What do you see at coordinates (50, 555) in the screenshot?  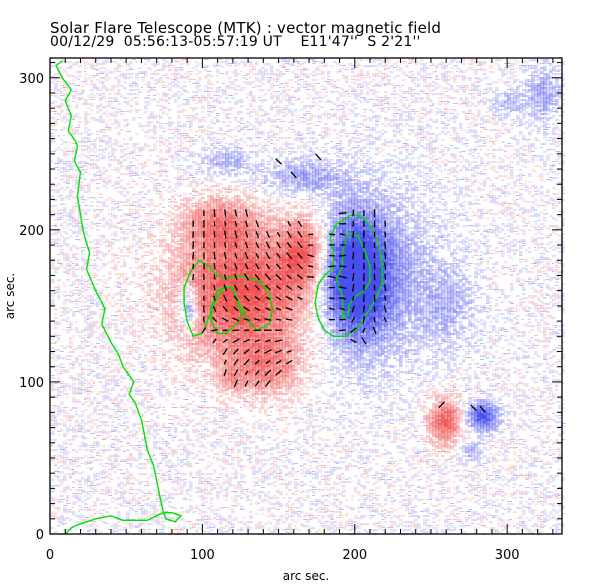 I see `x-tick-label: 0` at bounding box center [50, 555].